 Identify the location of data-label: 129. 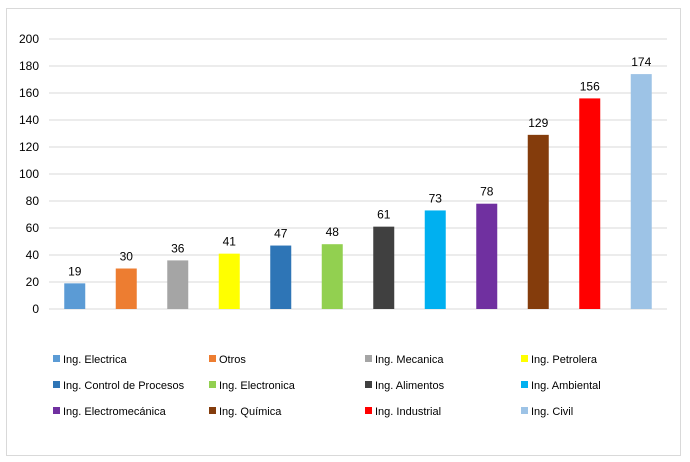
(538, 123).